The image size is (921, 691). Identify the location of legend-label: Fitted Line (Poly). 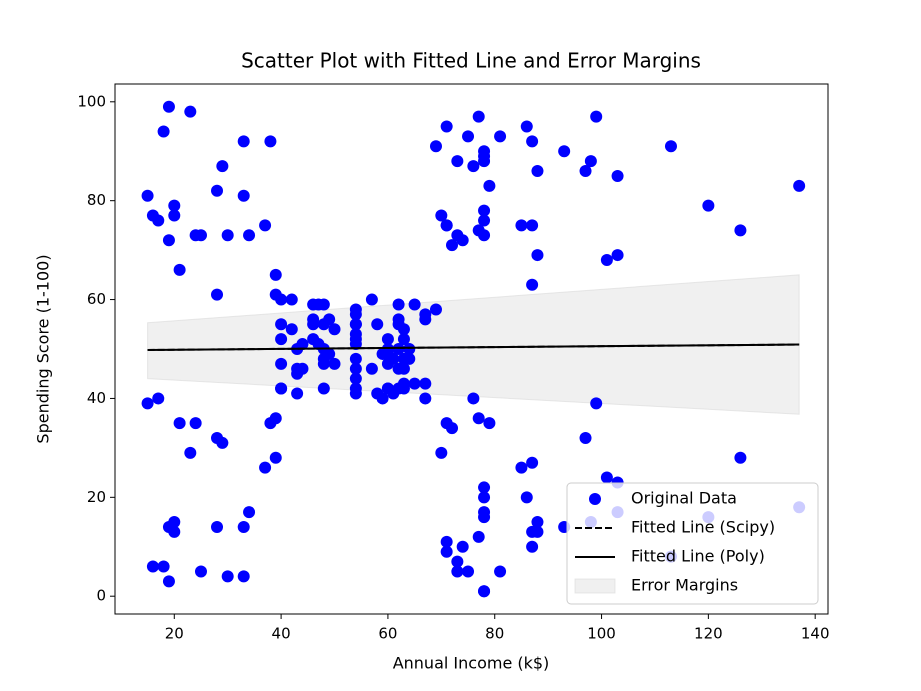
(698, 556).